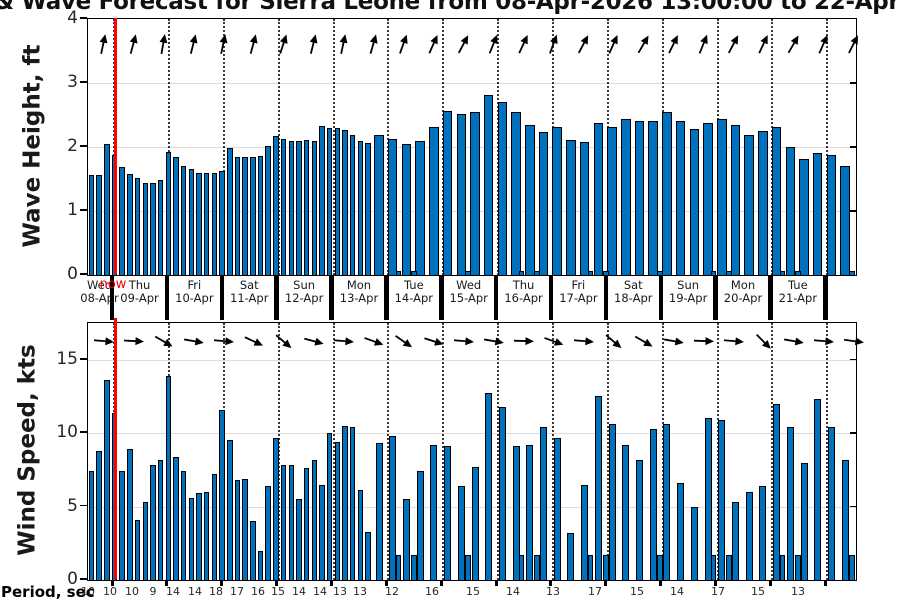 Image resolution: width=900 pixels, height=600 pixels. I want to click on period-value: 10, so click(88, 591).